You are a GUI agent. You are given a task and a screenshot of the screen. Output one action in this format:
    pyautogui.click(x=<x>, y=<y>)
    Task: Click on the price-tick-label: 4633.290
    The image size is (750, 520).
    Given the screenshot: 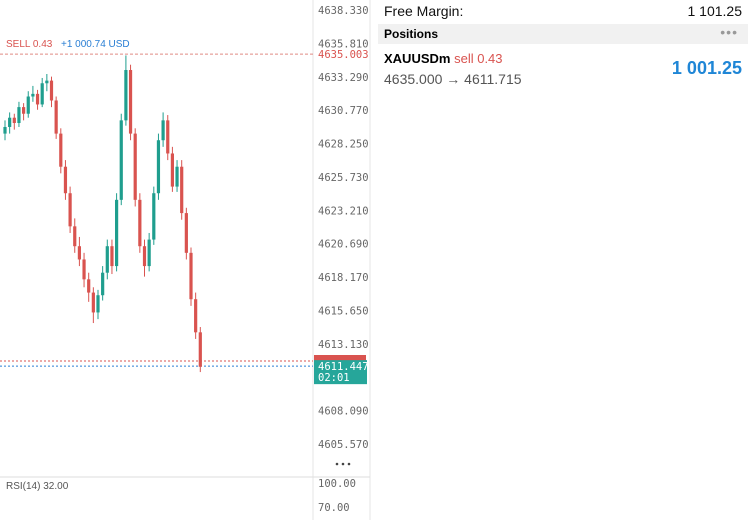 What is the action you would take?
    pyautogui.click(x=343, y=78)
    